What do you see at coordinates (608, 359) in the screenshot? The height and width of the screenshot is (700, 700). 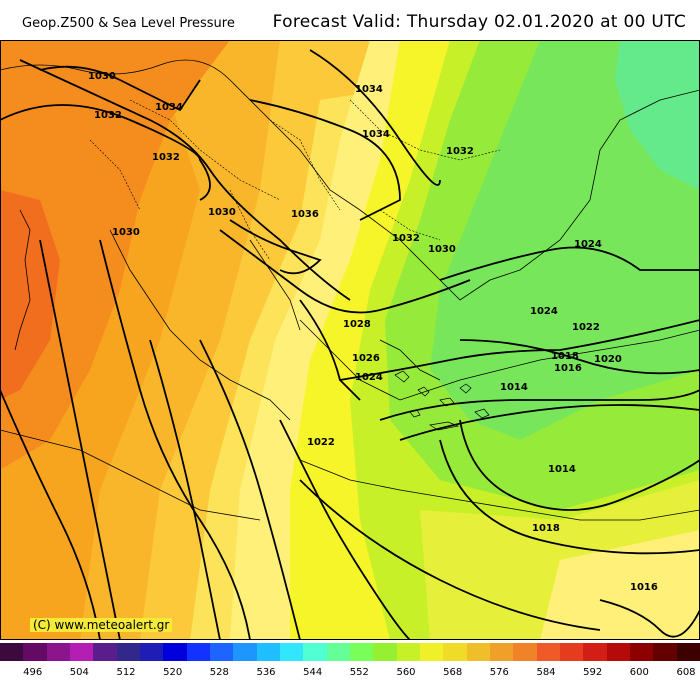 I see `isobar-label: 1020` at bounding box center [608, 359].